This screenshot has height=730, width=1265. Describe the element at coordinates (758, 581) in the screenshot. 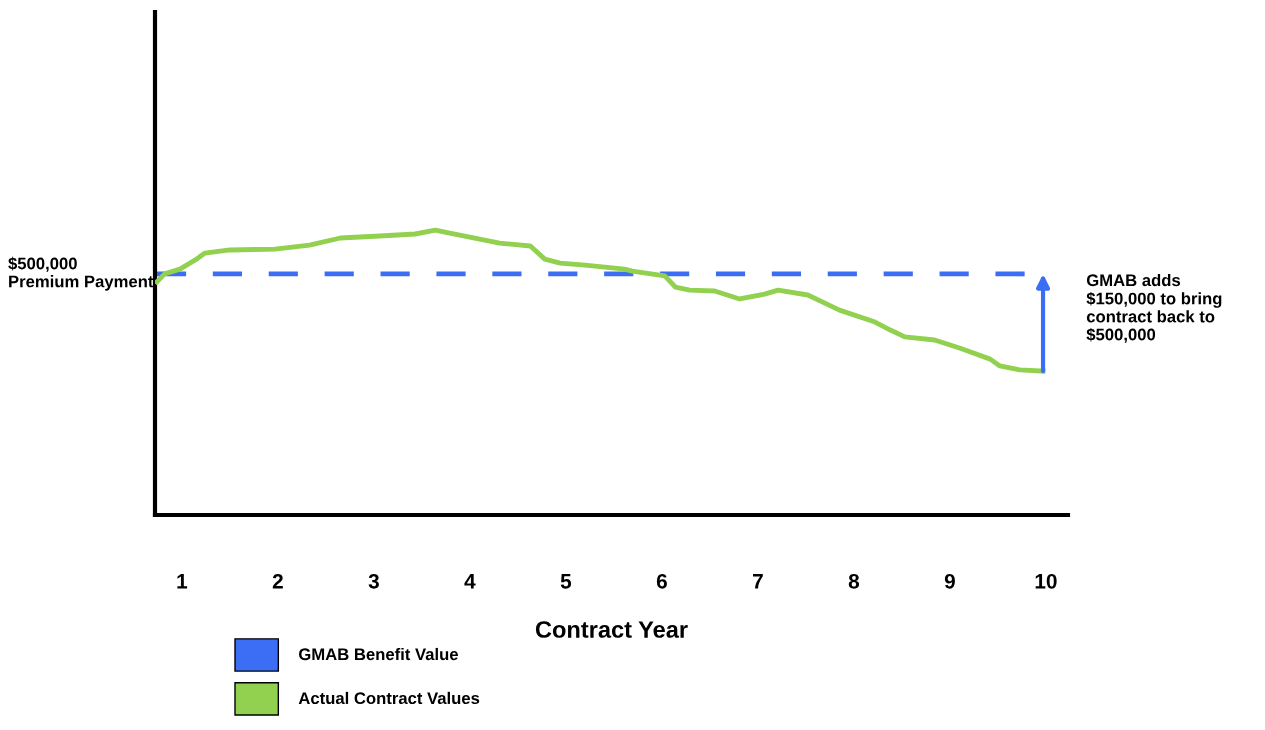

I see `x-tick-label: 7` at that location.